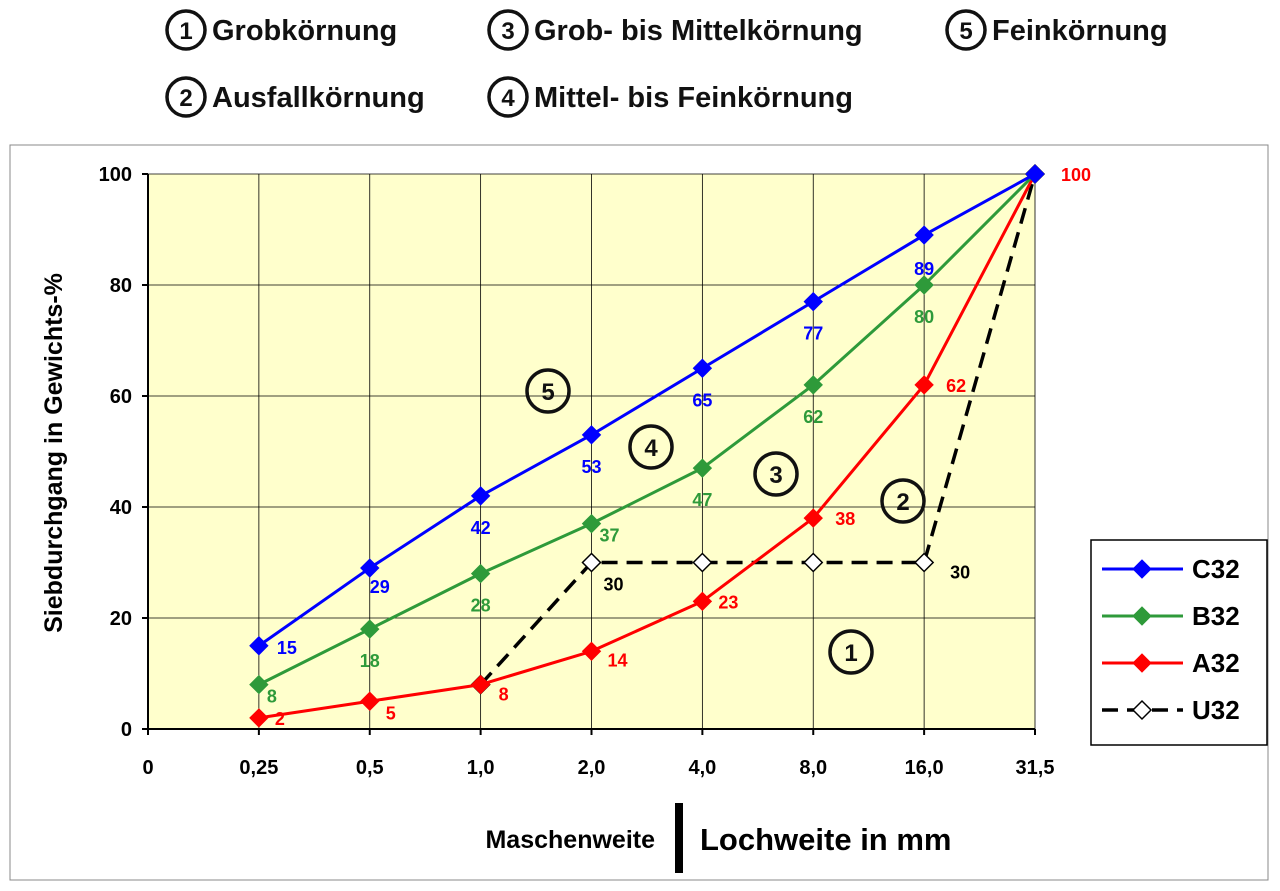  I want to click on data-label-b32: 47, so click(702, 500).